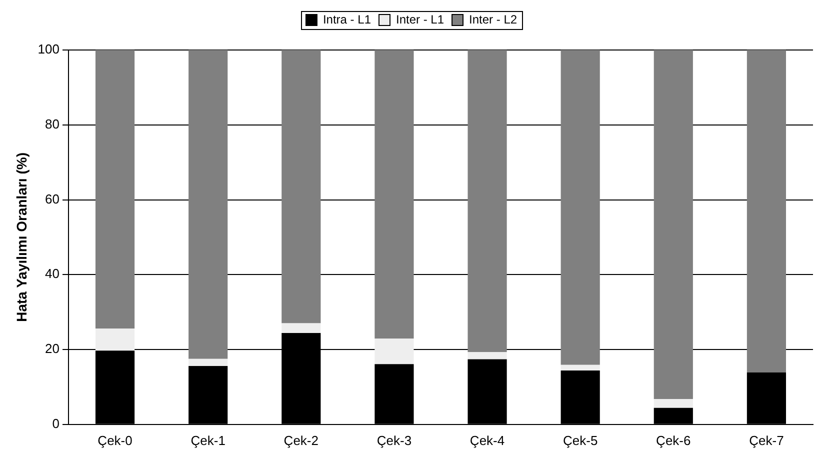 The image size is (823, 456). I want to click on x-tick-label: Çek-0, so click(115, 440).